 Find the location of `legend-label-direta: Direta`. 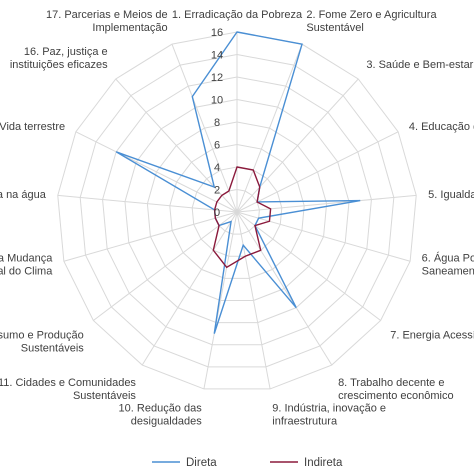

legend-label-direta: Direta is located at coordinates (201, 463).